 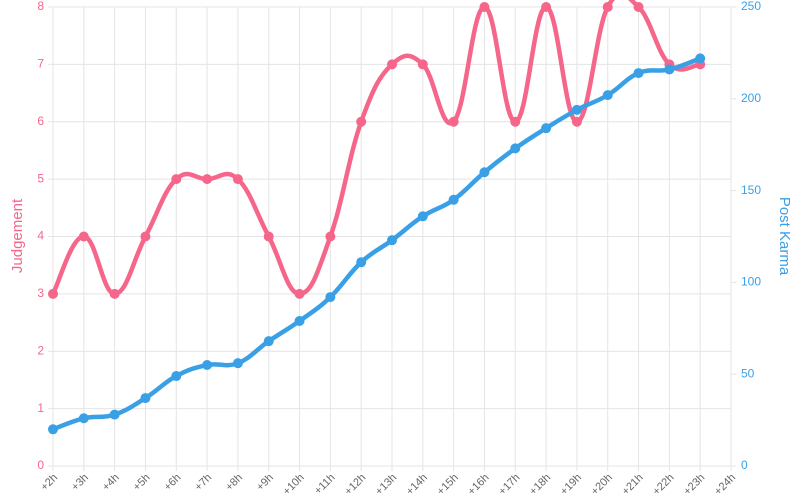 I want to click on y2-axis-title: Post Karma, so click(x=784, y=236).